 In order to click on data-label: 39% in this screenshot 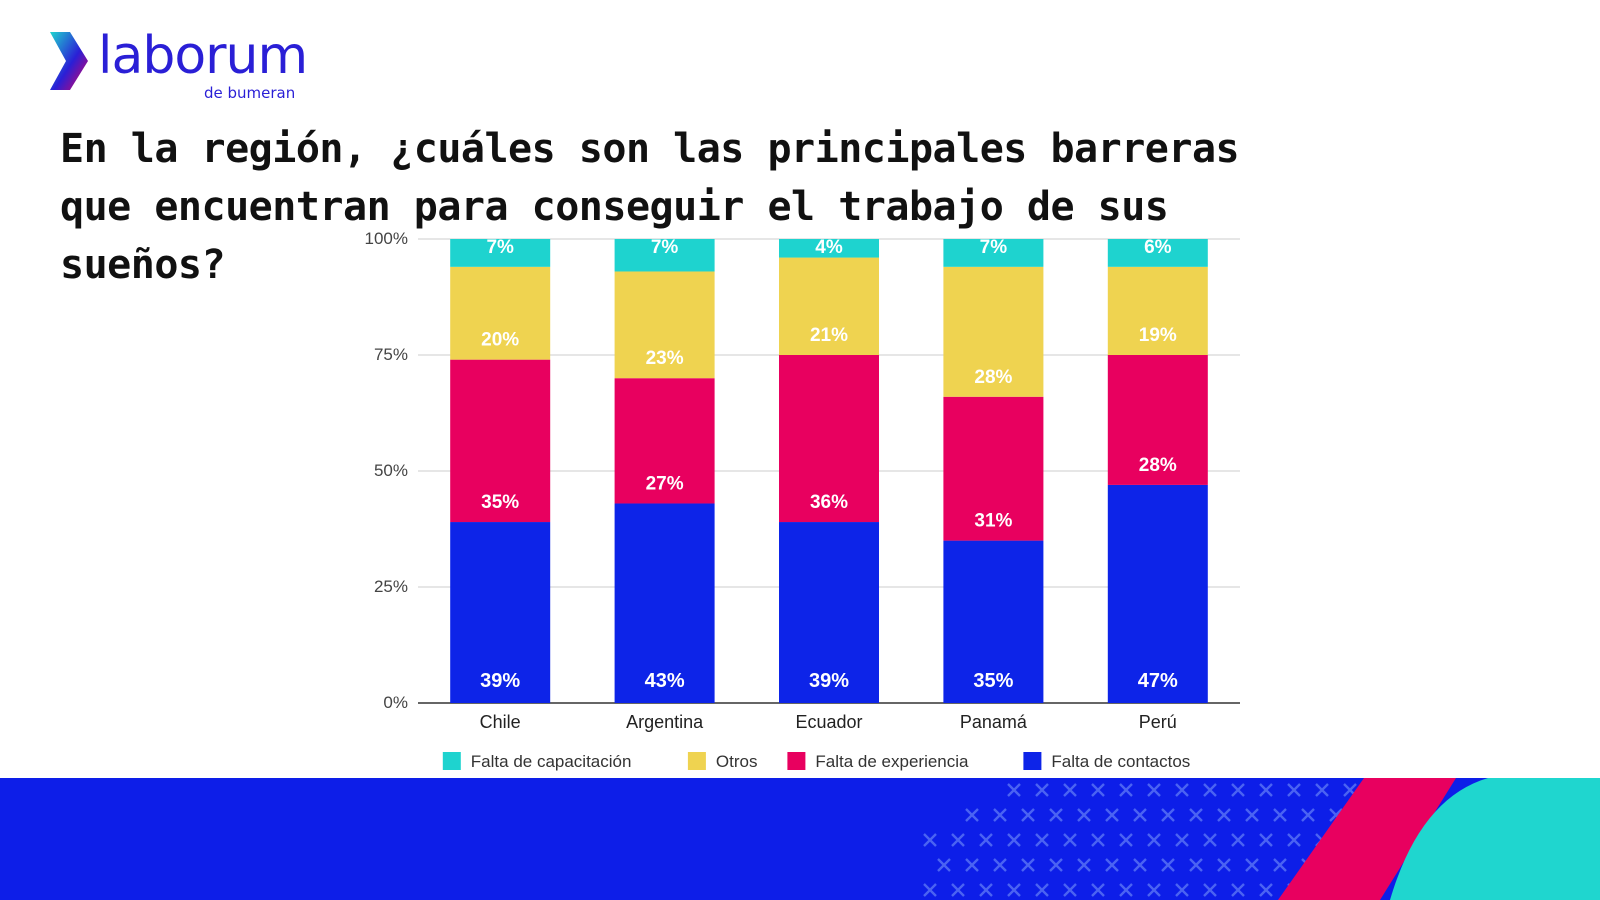, I will do `click(829, 681)`.